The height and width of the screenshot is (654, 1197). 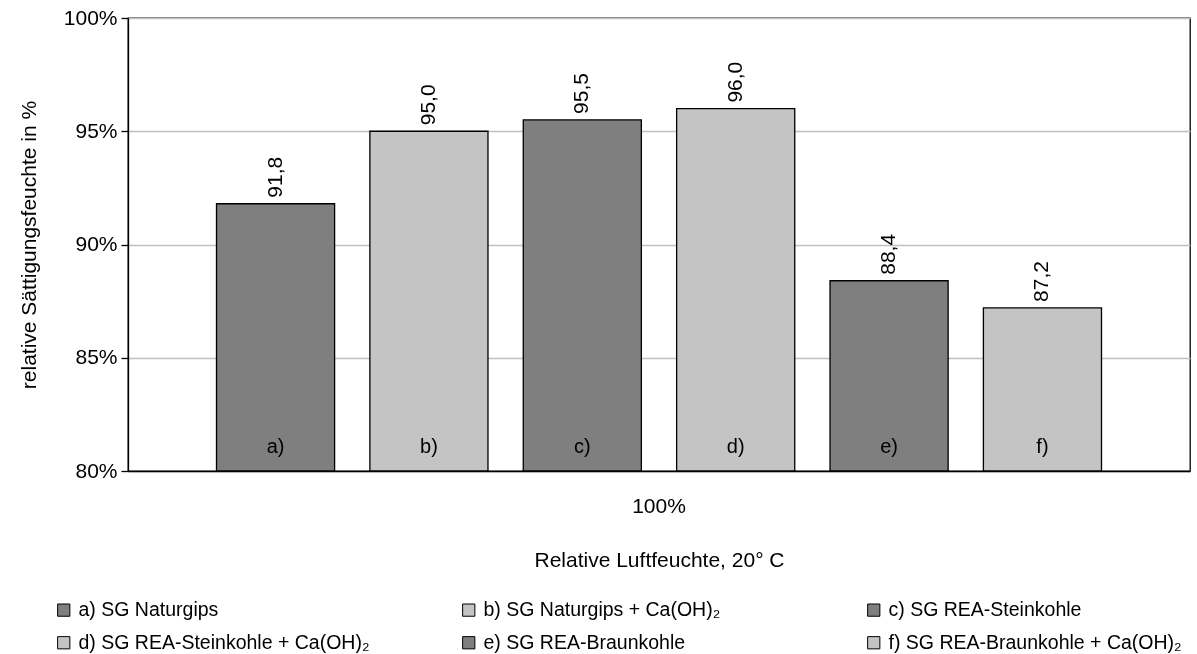 I want to click on y-axis-title: relative Sättigungsfeuchte in %, so click(x=28, y=245).